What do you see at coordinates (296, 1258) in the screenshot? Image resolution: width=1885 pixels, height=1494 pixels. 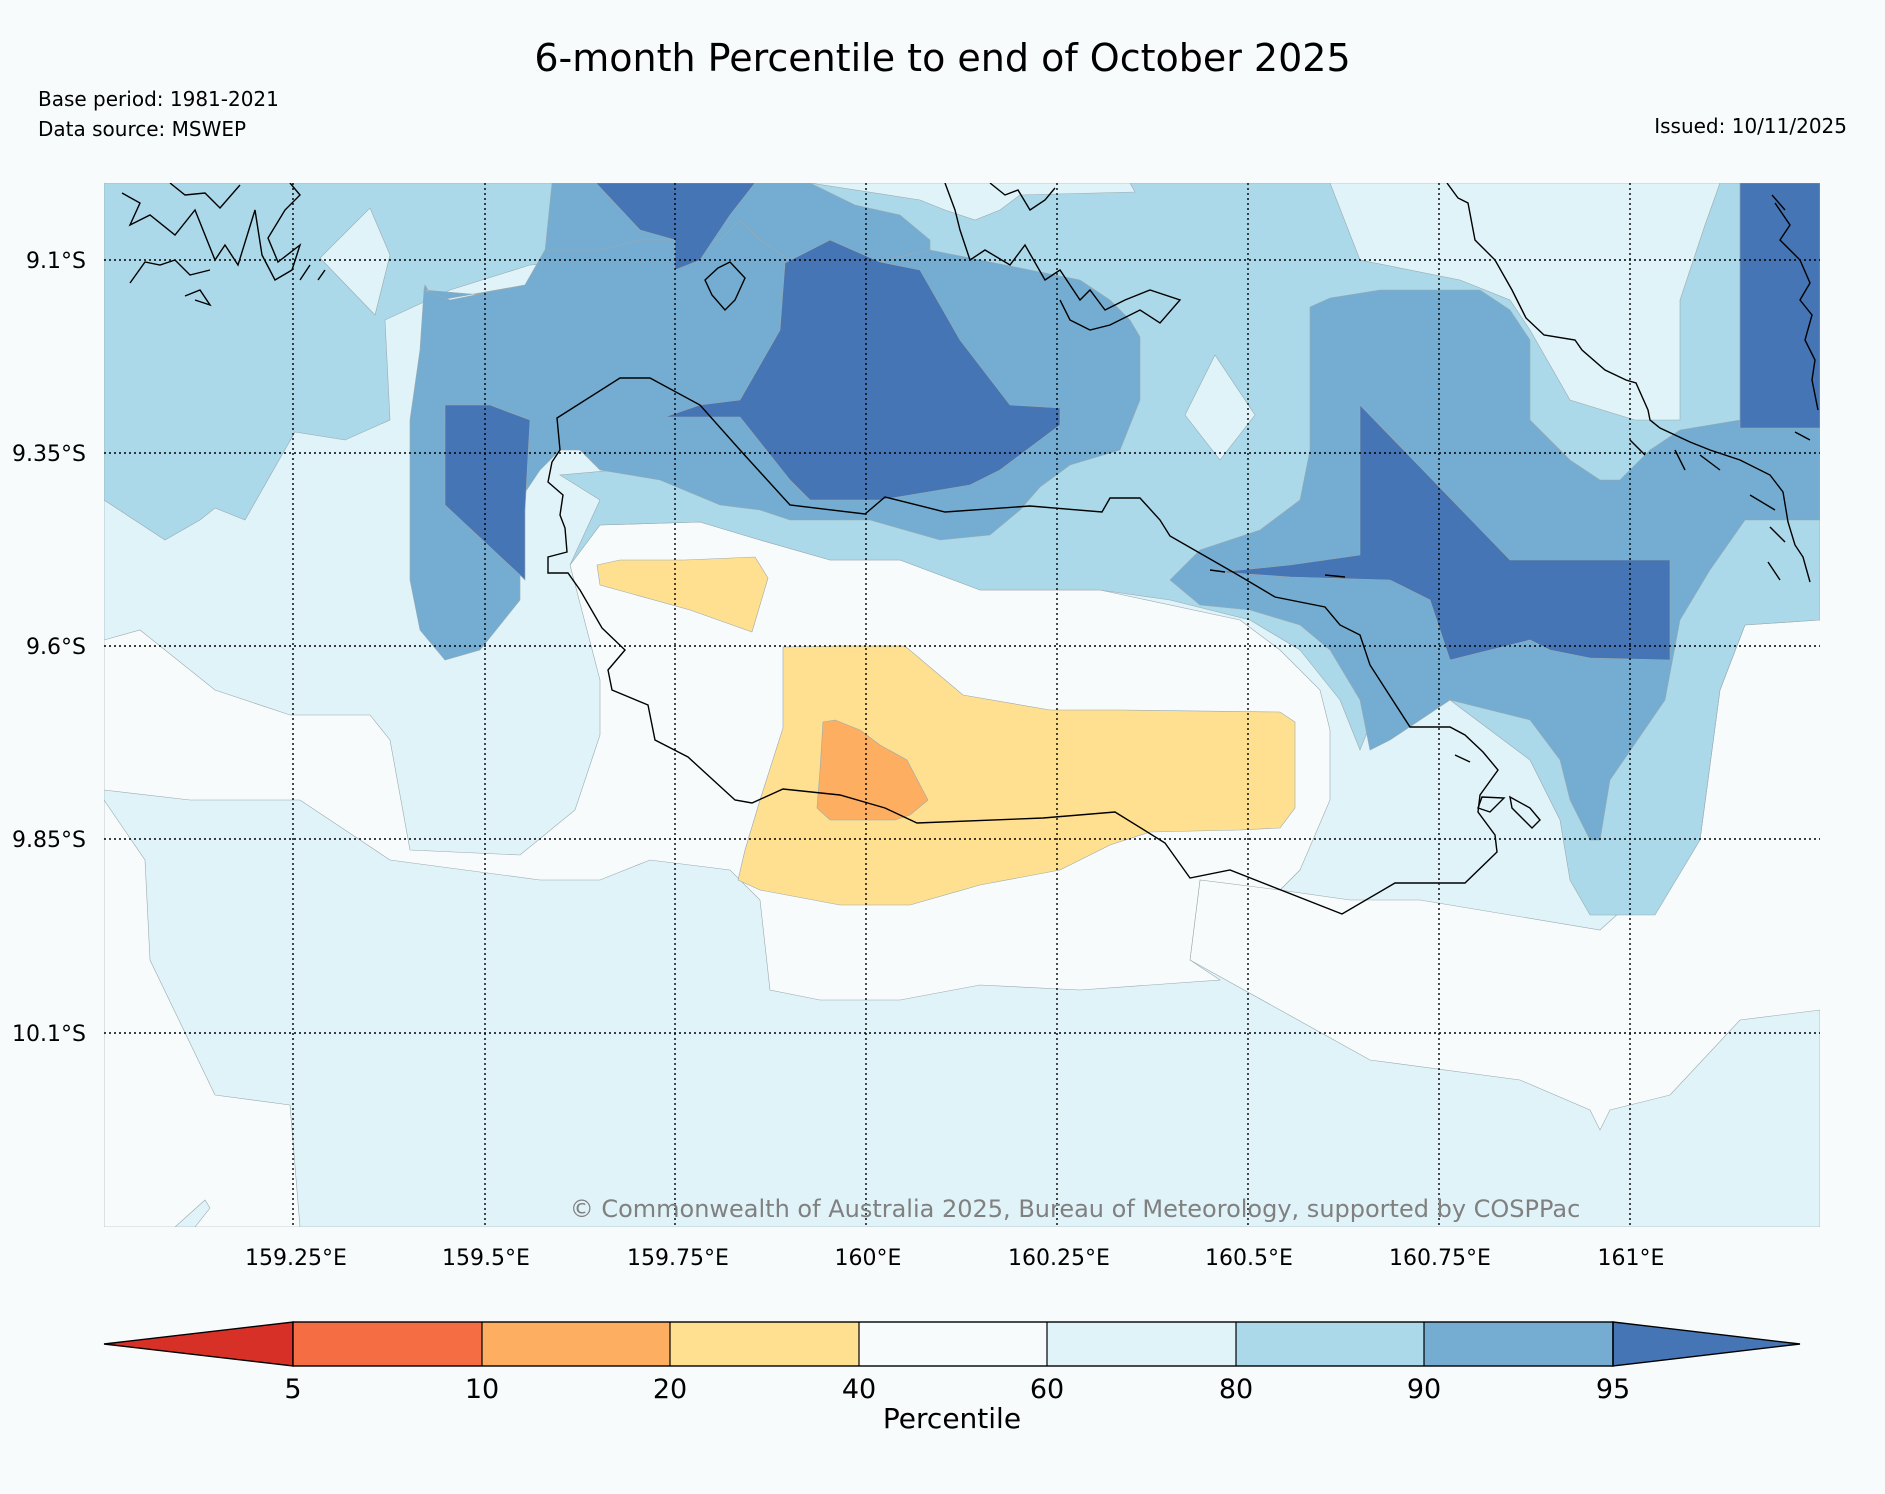 I see `lon-label: 159.25°E` at bounding box center [296, 1258].